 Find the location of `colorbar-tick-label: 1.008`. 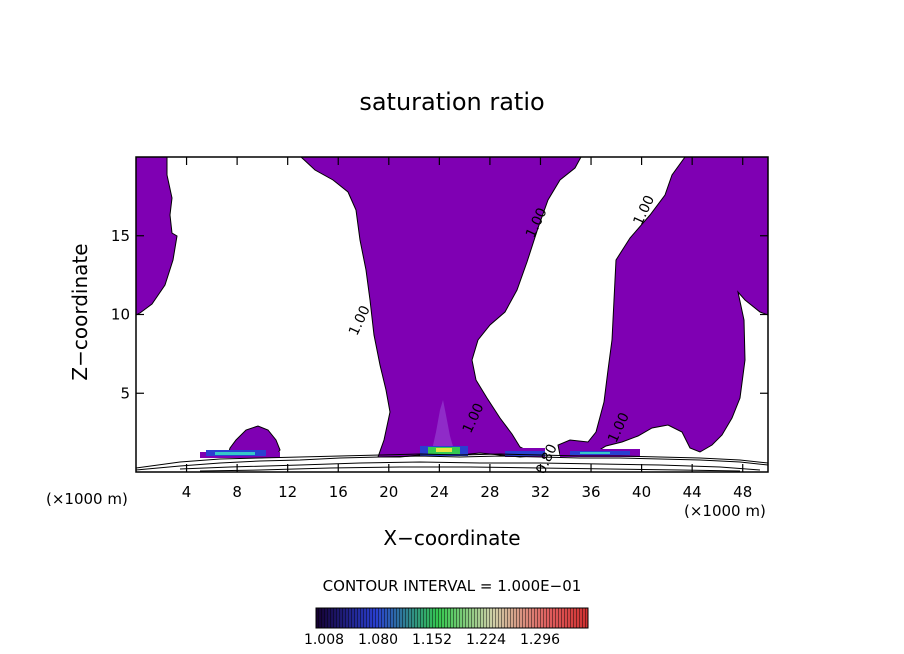

colorbar-tick-label: 1.008 is located at coordinates (324, 640).